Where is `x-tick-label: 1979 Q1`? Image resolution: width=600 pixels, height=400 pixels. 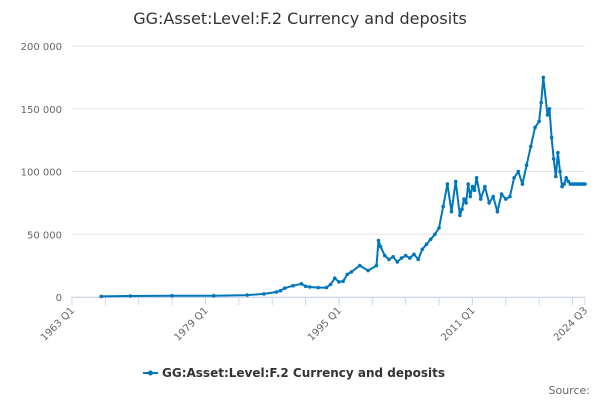 x-tick-label: 1979 Q1 is located at coordinates (191, 324).